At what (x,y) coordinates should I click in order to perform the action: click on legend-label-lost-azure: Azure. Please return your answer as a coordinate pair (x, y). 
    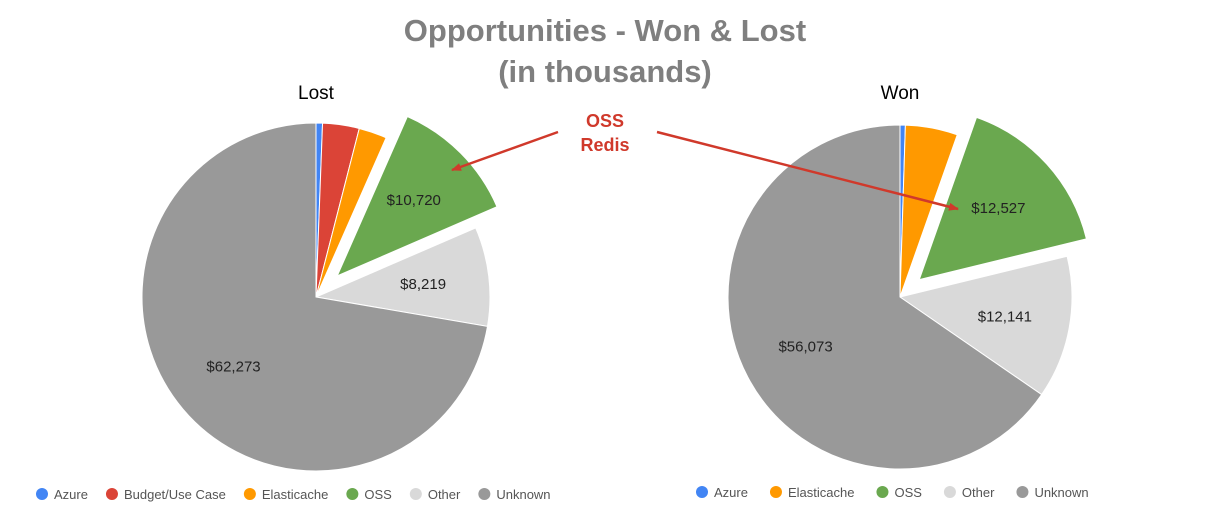
    Looking at the image, I should click on (71, 494).